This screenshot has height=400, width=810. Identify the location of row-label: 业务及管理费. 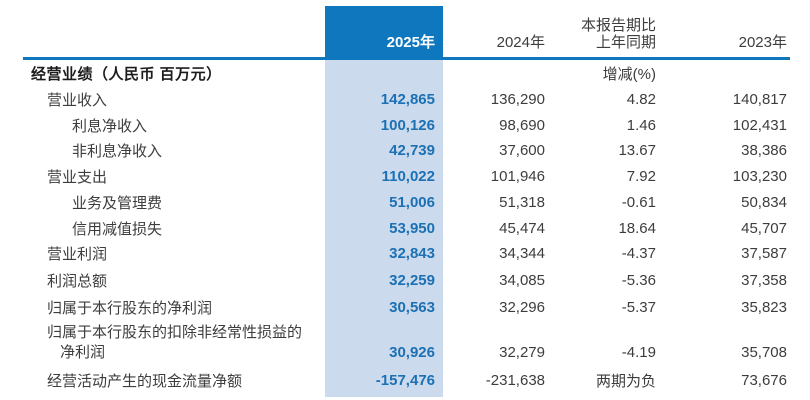
(117, 204).